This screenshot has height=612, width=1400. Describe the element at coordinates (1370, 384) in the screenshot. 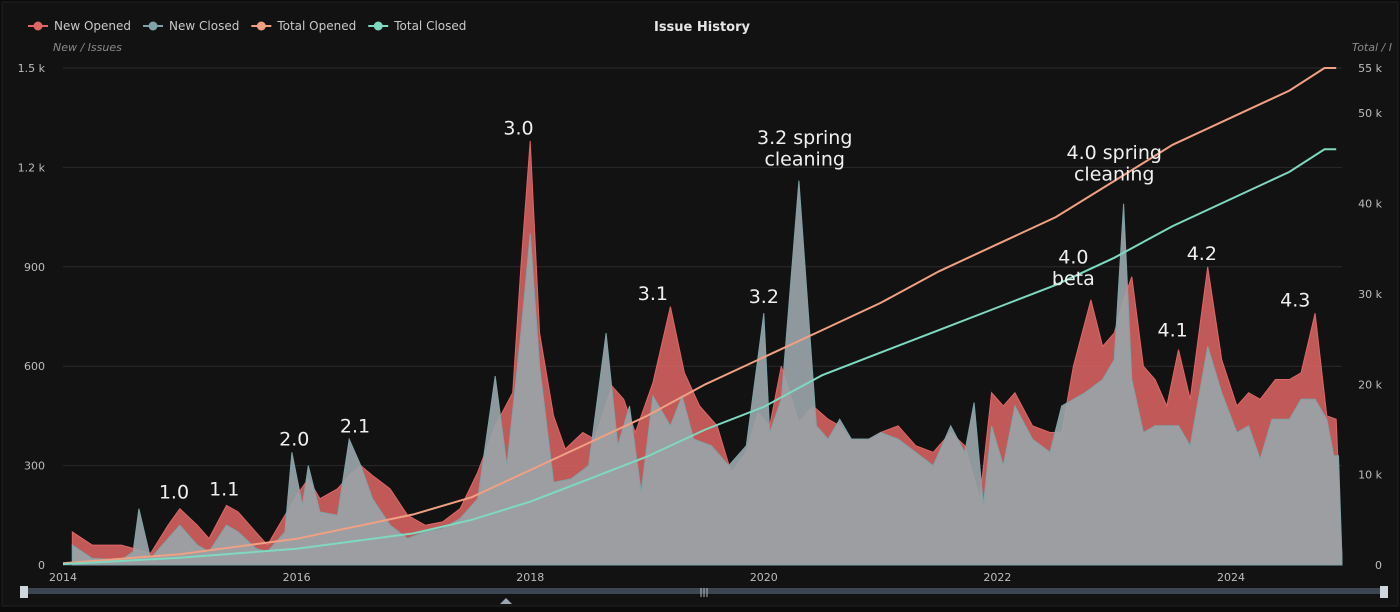

I see `y-right-tick-label: 20 k` at that location.